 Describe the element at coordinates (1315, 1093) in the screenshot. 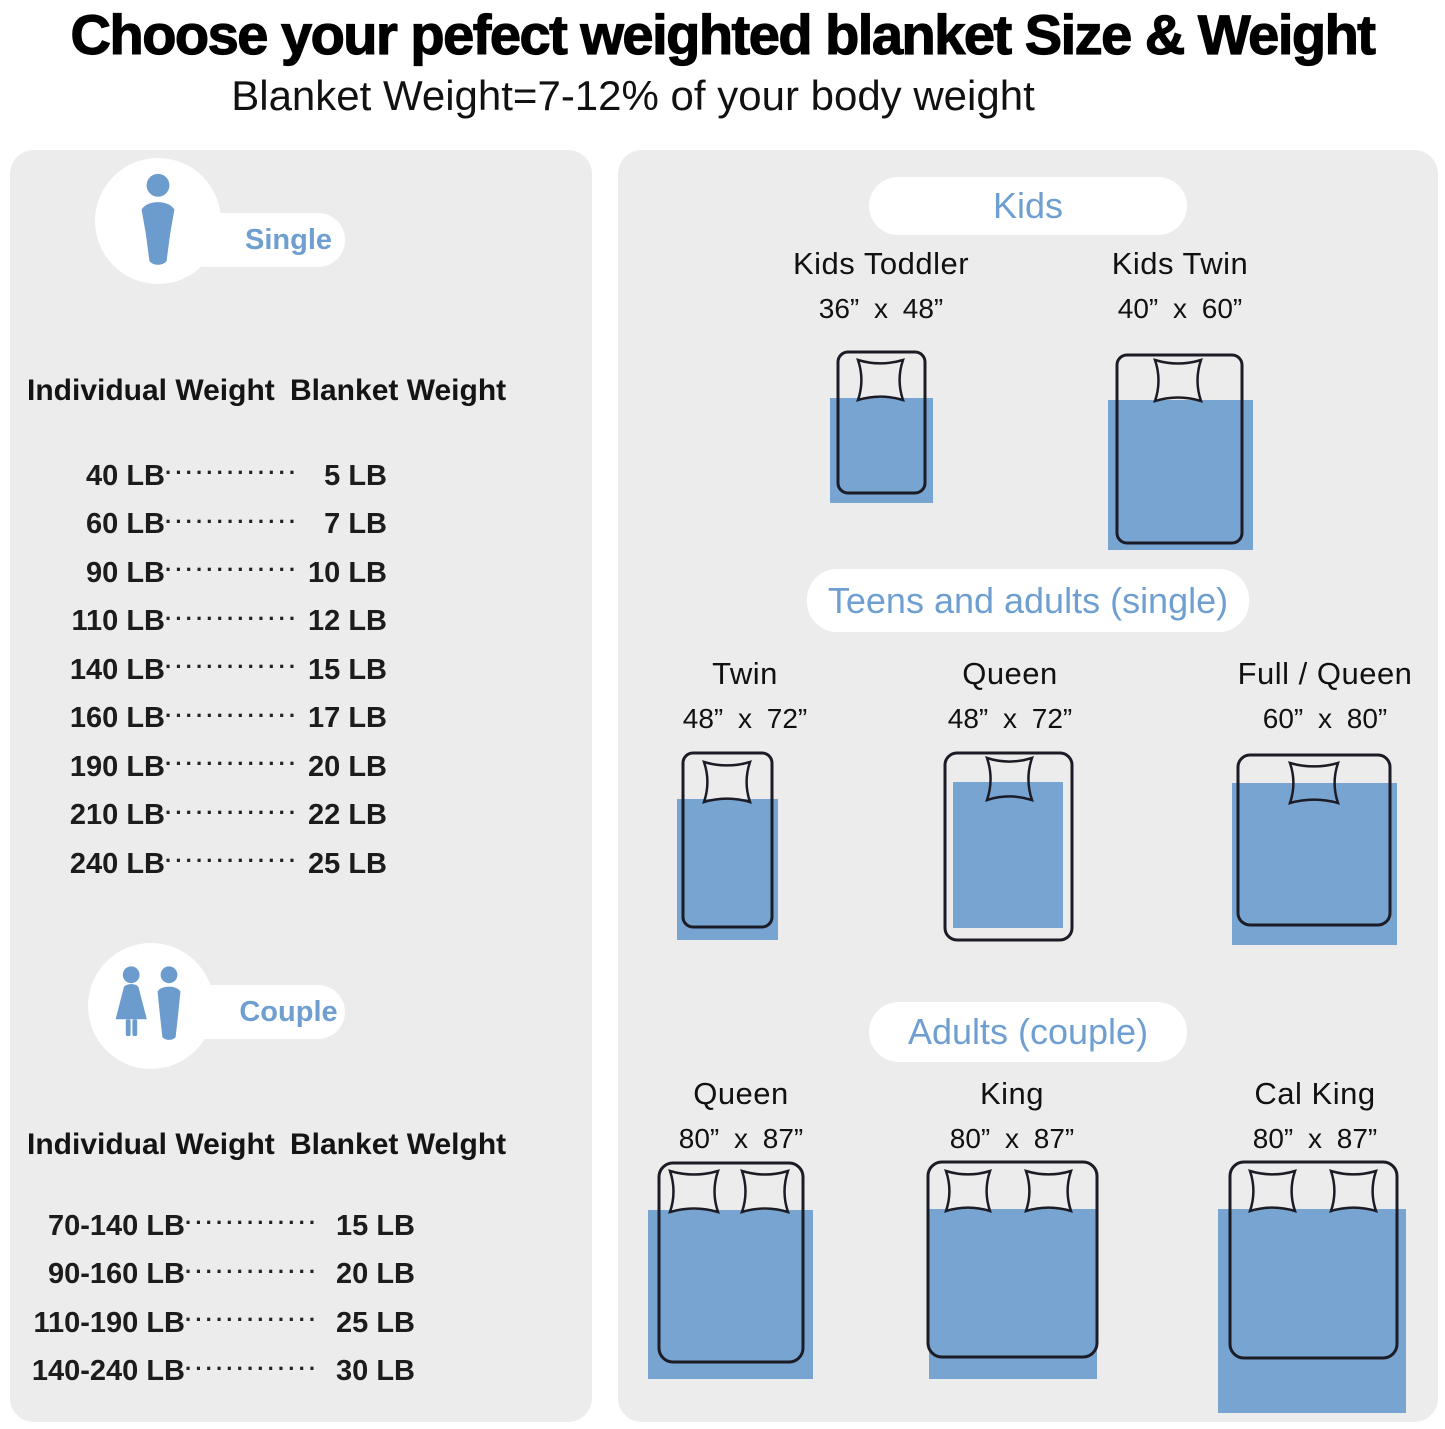

I see `bed-name: Cal King` at that location.